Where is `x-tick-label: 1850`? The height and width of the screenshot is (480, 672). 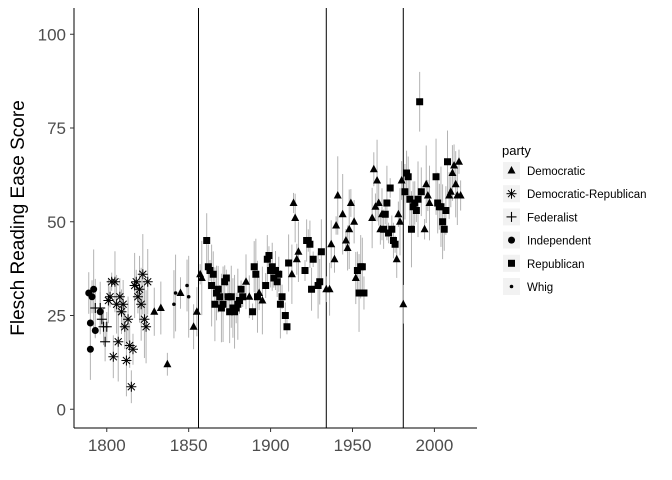
x-tick-label: 1850 is located at coordinates (189, 445).